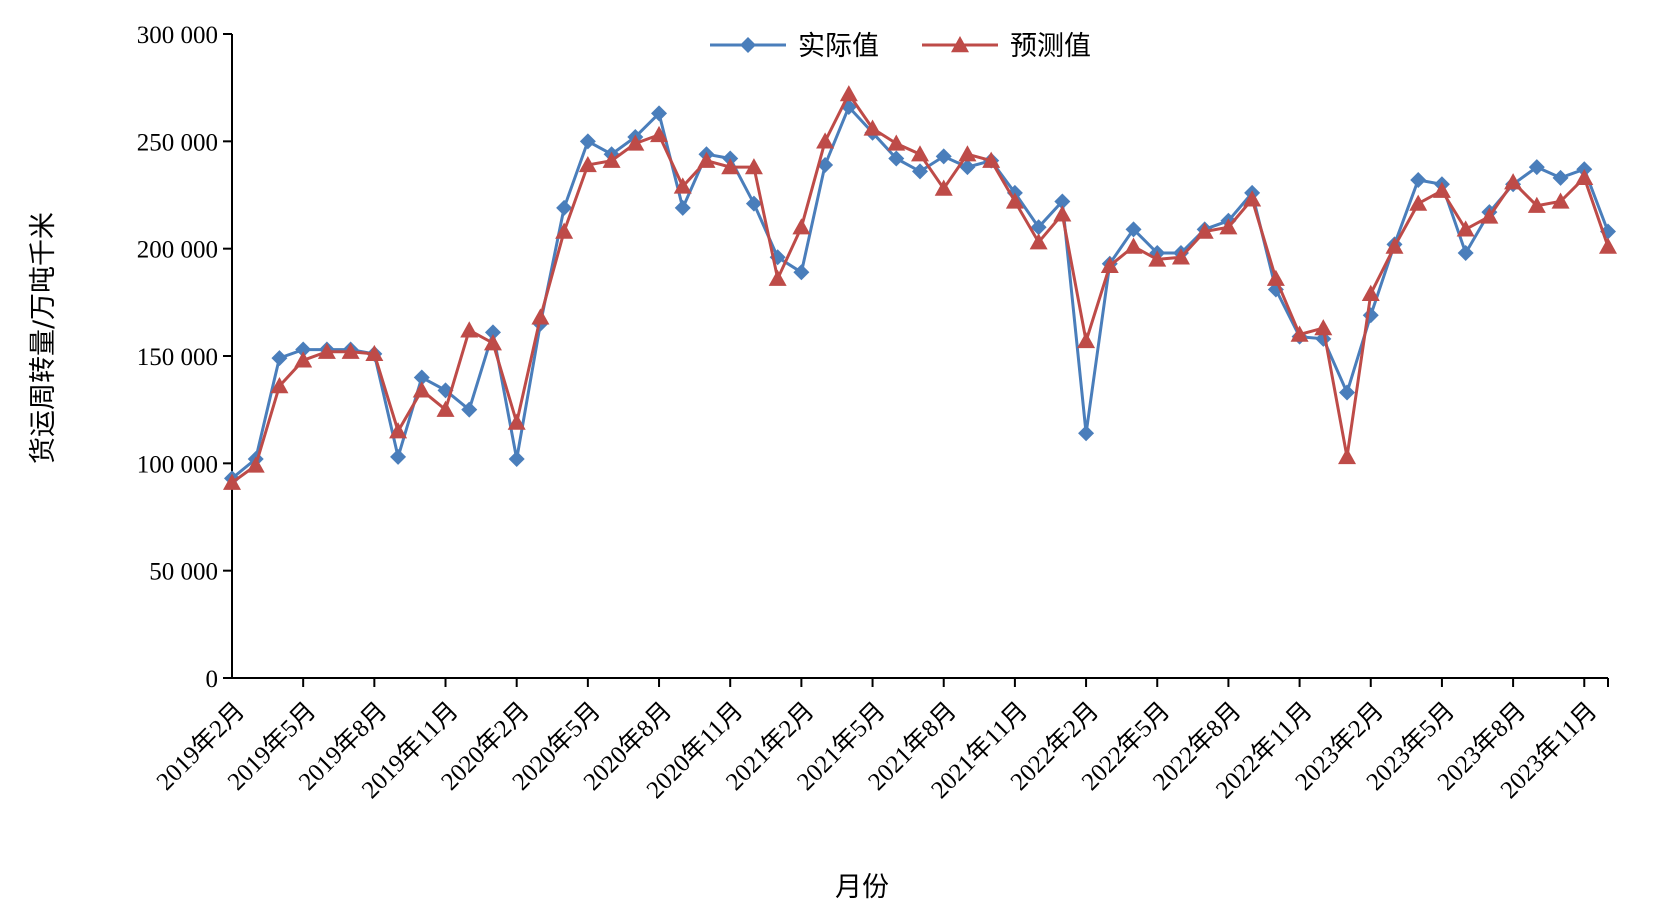 The image size is (1654, 912). I want to click on legend-label: 实际值, so click(838, 46).